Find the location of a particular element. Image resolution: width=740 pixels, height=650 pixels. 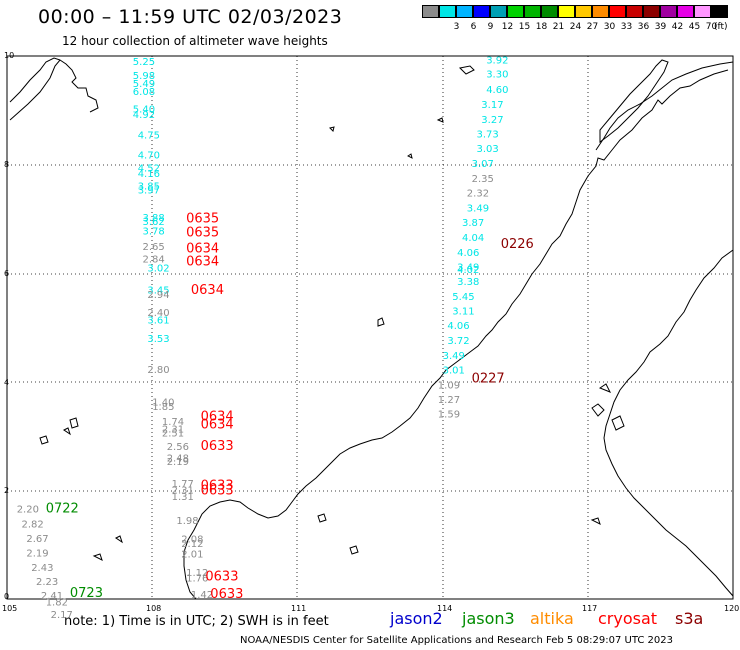

pass-time-label: 0722 is located at coordinates (62, 509).